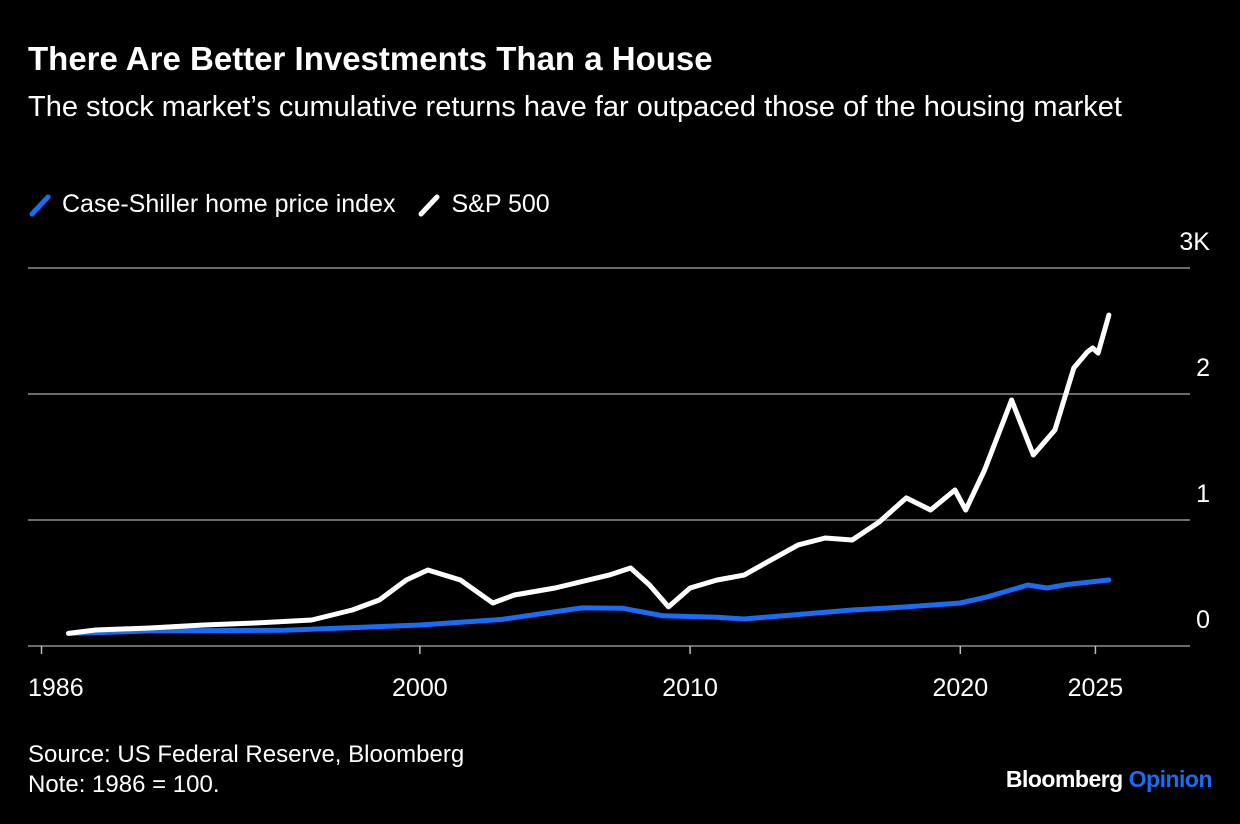  What do you see at coordinates (690, 688) in the screenshot?
I see `x-tick-label: 2010` at bounding box center [690, 688].